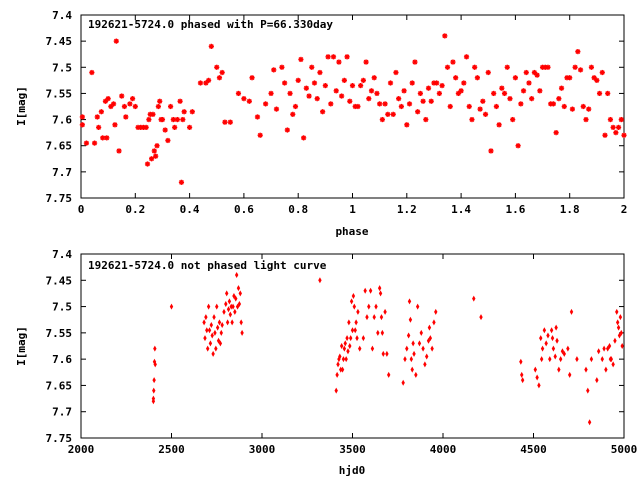 This screenshot has height=480, width=640. What do you see at coordinates (515, 209) in the screenshot?
I see `x-tick-label: 1.6` at bounding box center [515, 209].